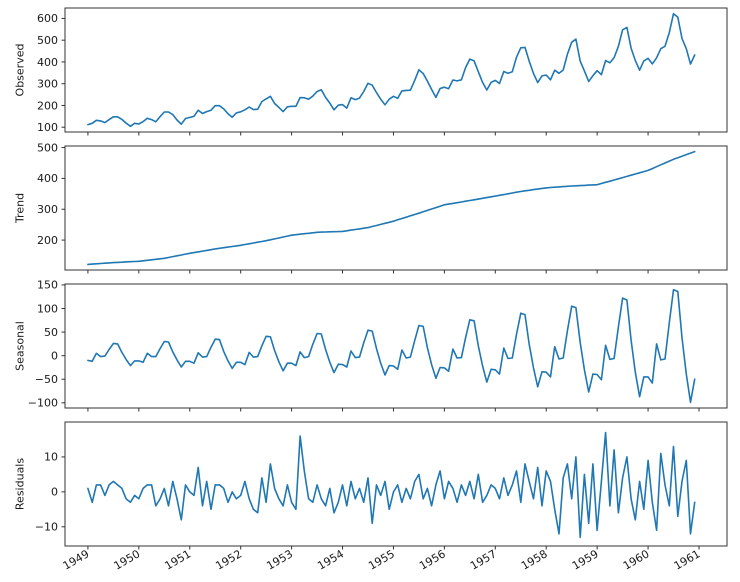 The height and width of the screenshot is (582, 740). Describe the element at coordinates (47, 285) in the screenshot. I see `y-tick-label: 150` at that location.